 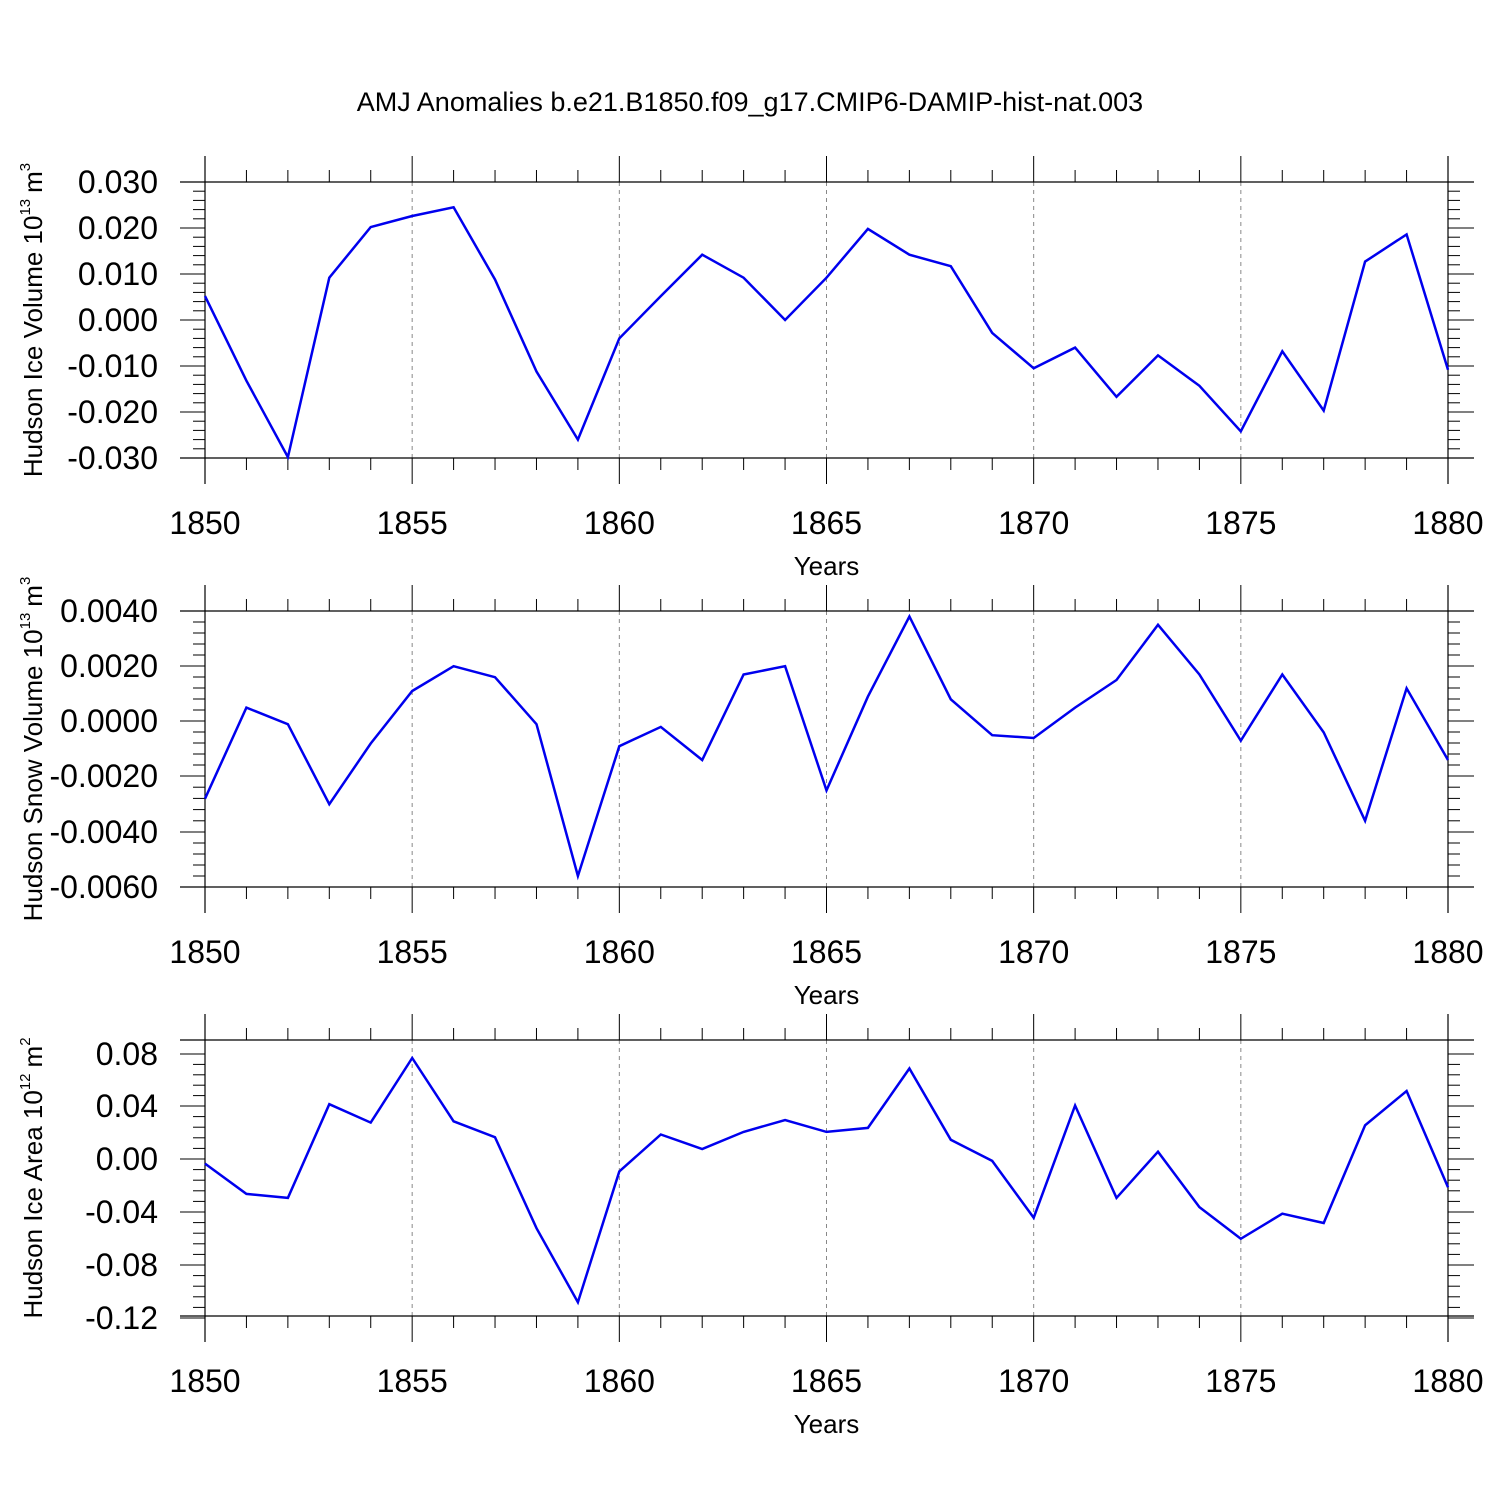 I want to click on y-axis-label-exponent: 12, so click(x=25, y=1081).